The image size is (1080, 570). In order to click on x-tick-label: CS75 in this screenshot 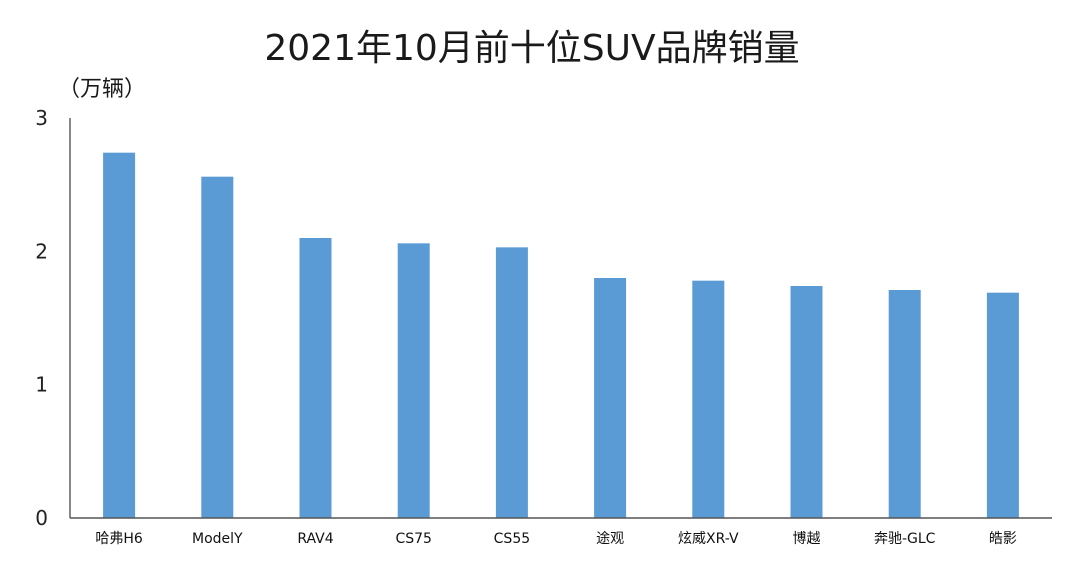, I will do `click(413, 539)`.